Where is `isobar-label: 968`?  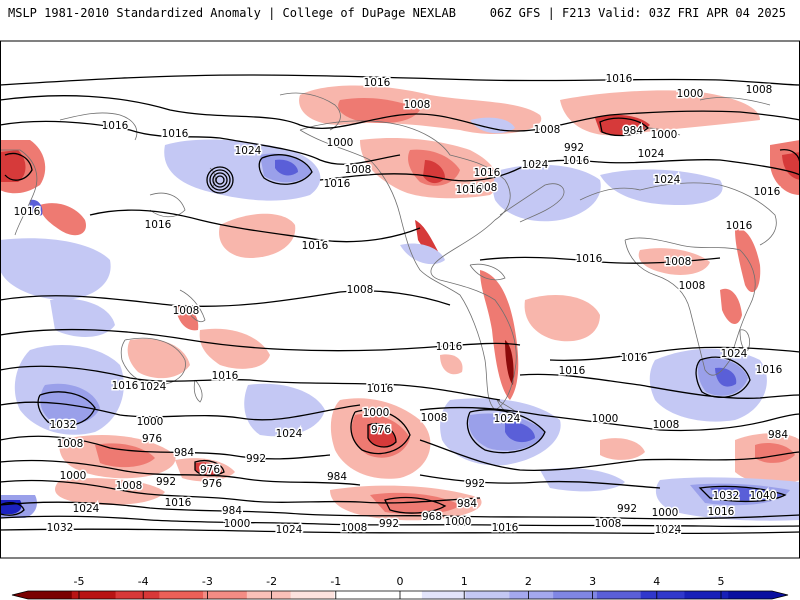
isobar-label: 968 is located at coordinates (432, 517).